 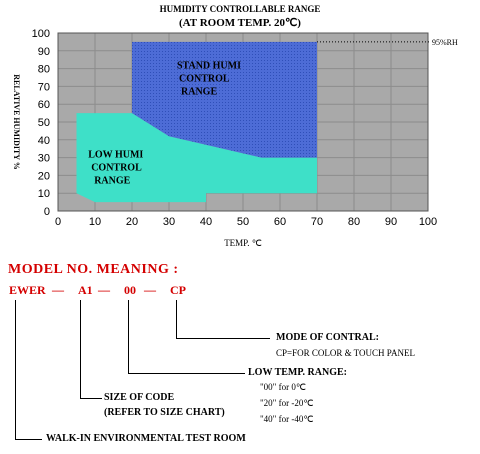 I want to click on leader-cp-vertical, so click(x=176, y=319).